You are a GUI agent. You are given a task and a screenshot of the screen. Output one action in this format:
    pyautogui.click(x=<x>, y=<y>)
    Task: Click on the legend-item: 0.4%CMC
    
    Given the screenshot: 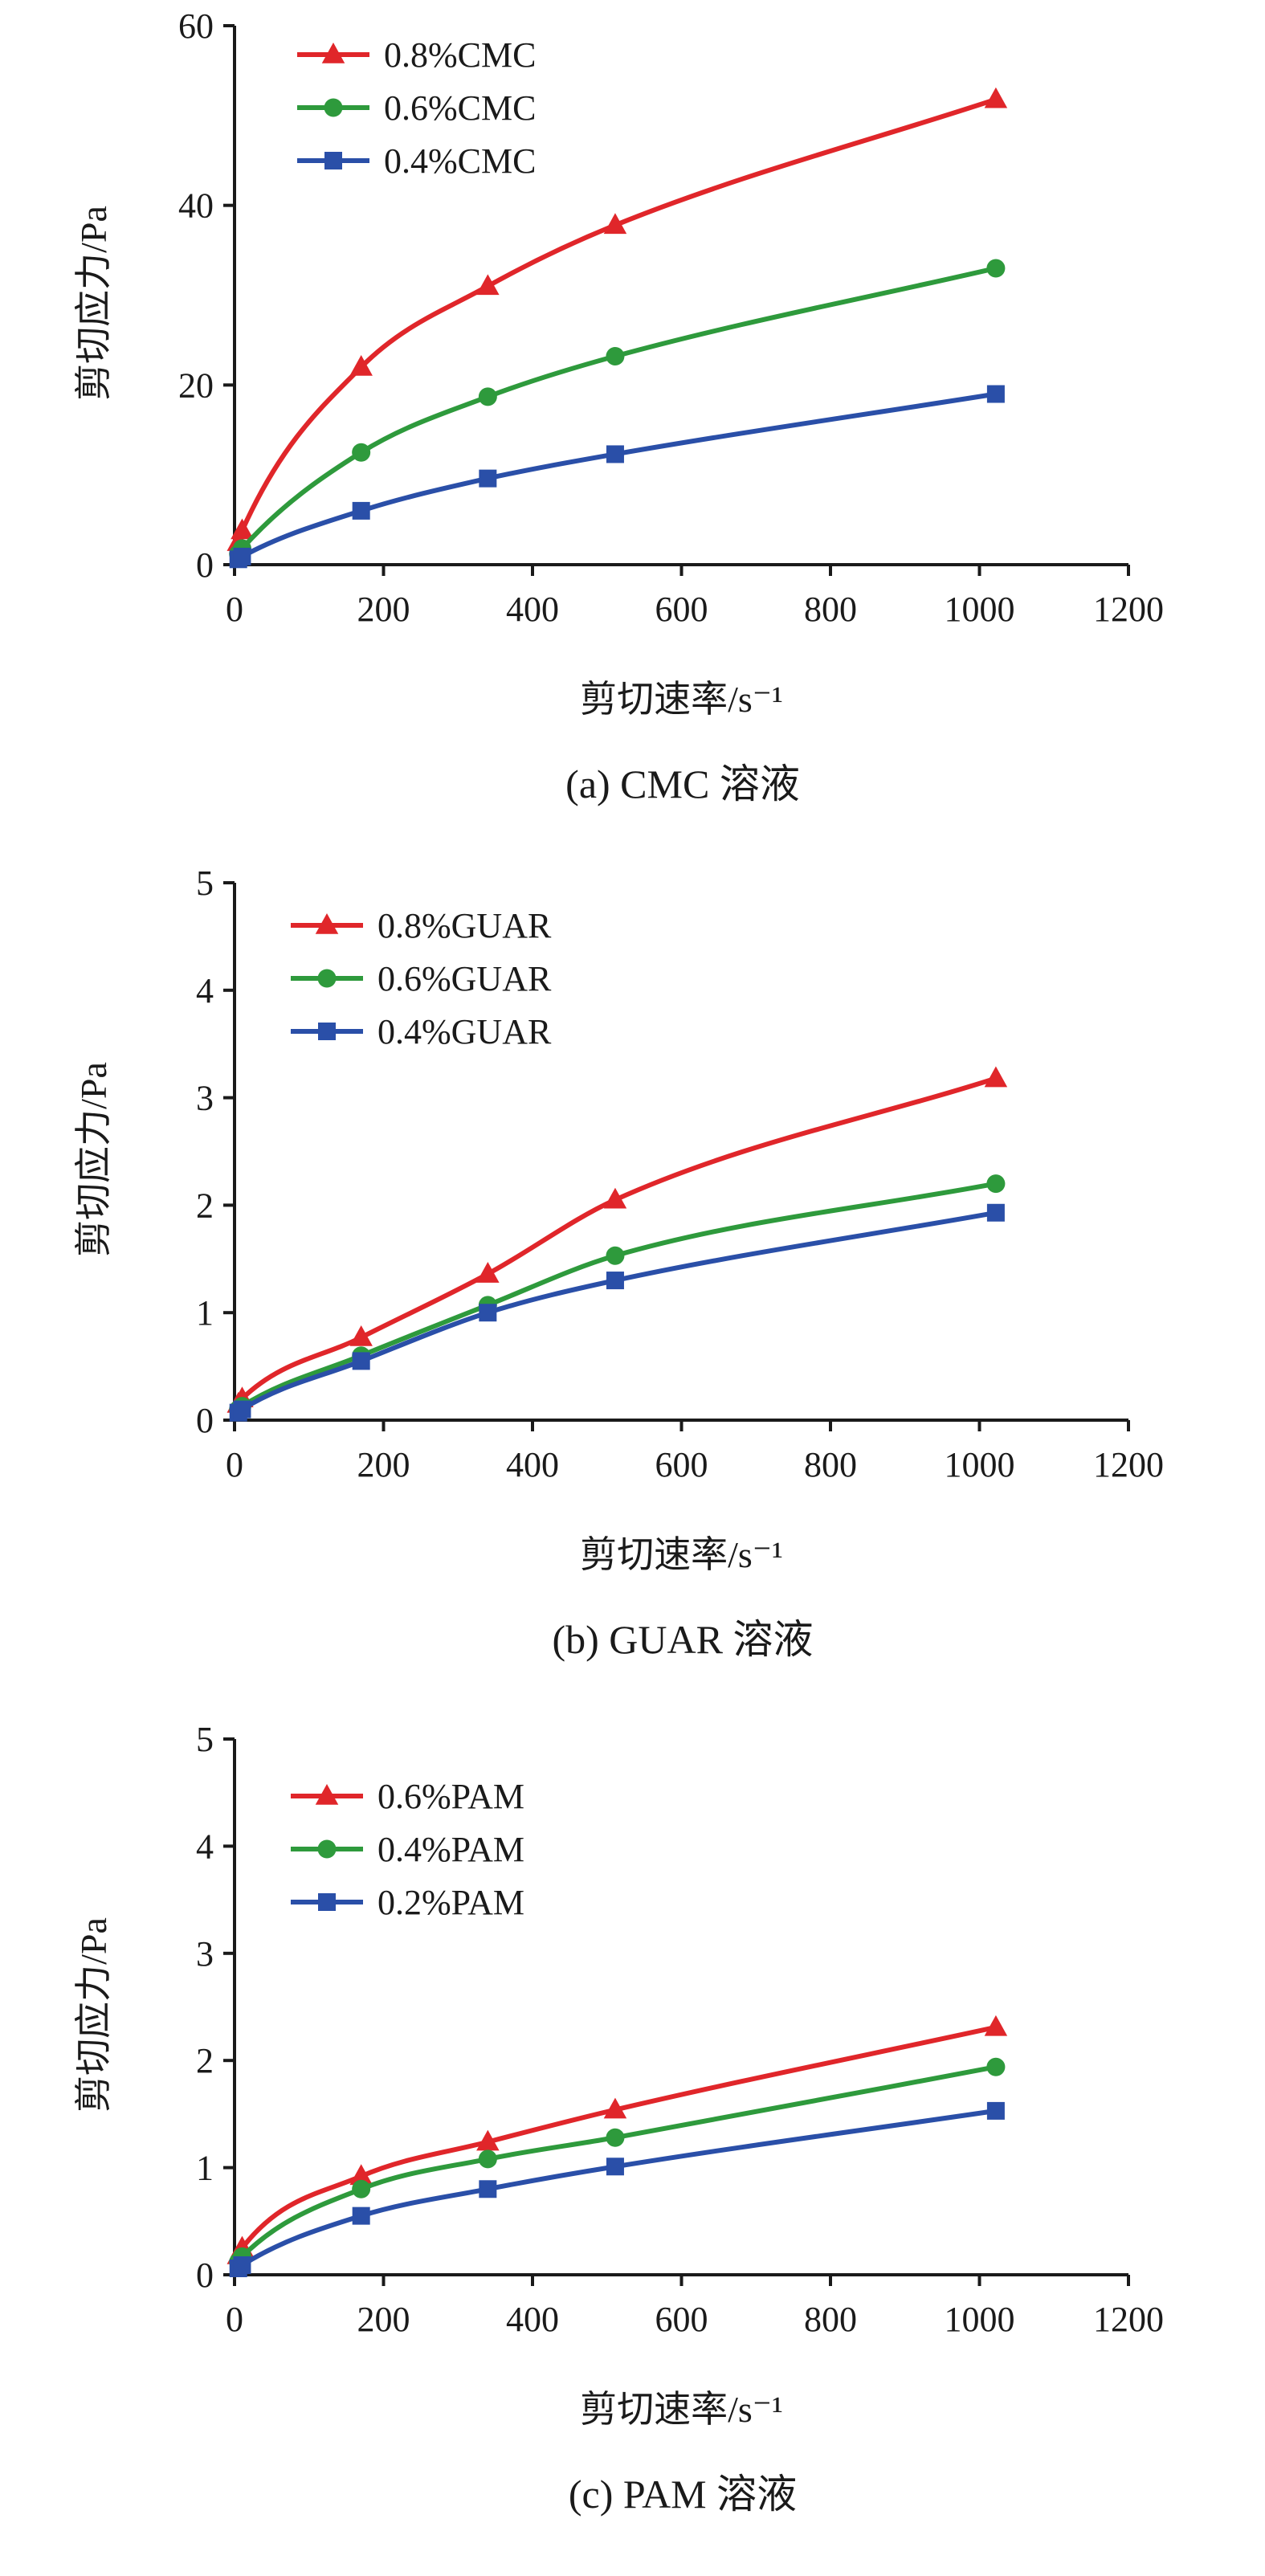 What is the action you would take?
    pyautogui.click(x=416, y=161)
    